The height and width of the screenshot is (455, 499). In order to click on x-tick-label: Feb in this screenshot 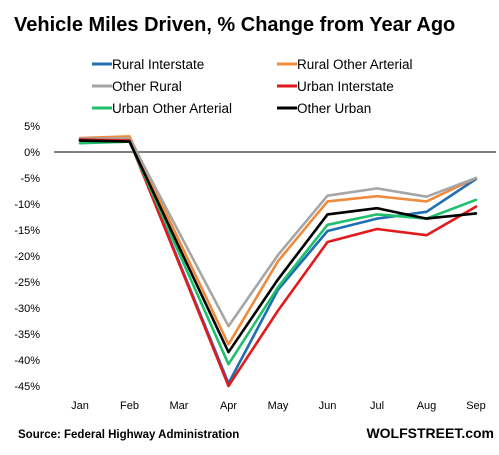, I will do `click(129, 406)`.